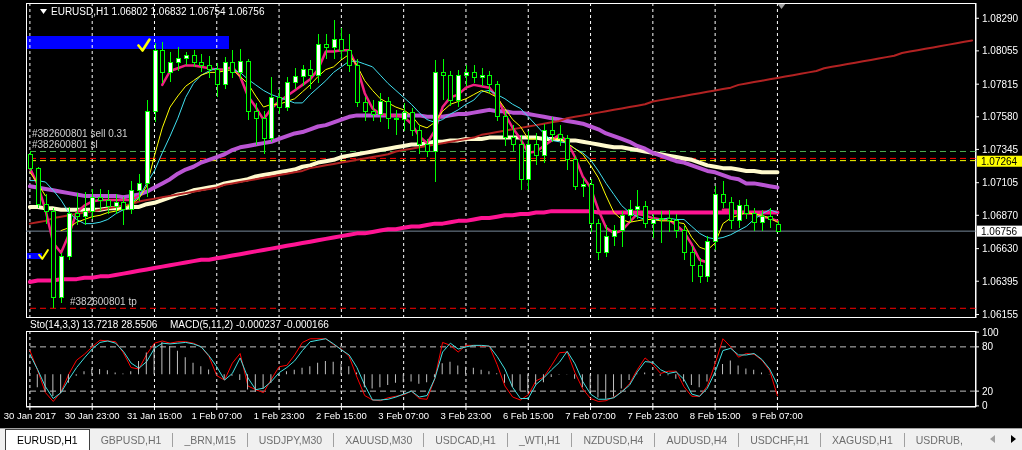 This screenshot has height=450, width=1022. What do you see at coordinates (590, 415) in the screenshot?
I see `x-tick-label: 7 Feb 07:00` at bounding box center [590, 415].